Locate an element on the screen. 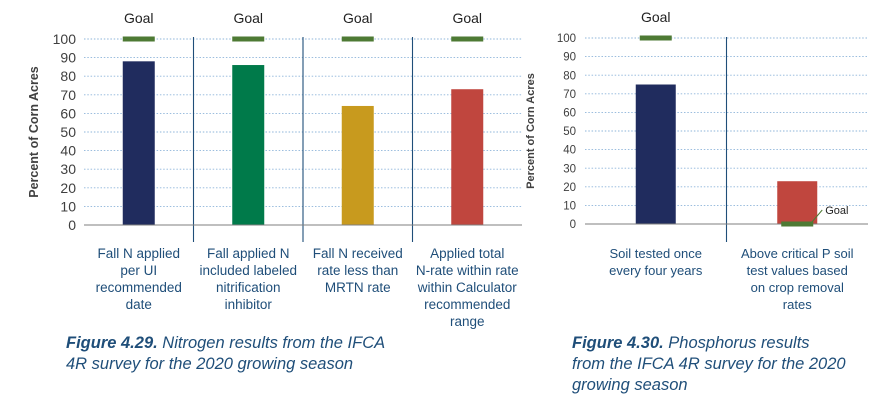 This screenshot has height=408, width=888. x-category-label-line: Soil tested once is located at coordinates (655, 253).